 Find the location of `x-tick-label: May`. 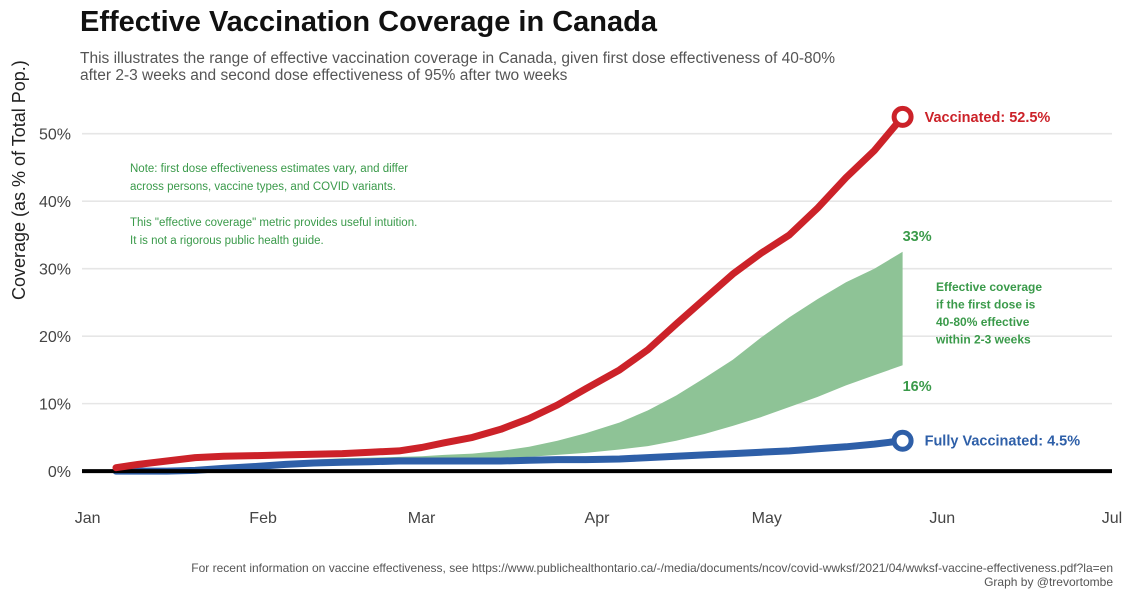

x-tick-label: May is located at coordinates (767, 518).